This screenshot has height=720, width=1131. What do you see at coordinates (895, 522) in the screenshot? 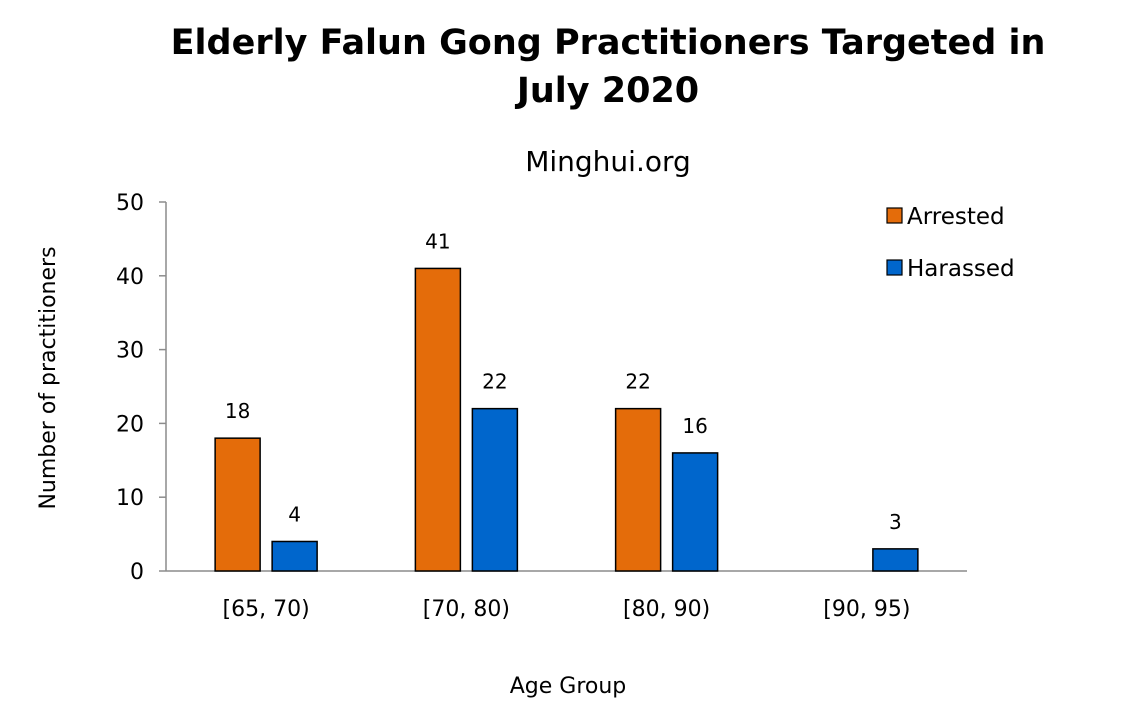
I see `data-label-harassed-3: 3` at bounding box center [895, 522].